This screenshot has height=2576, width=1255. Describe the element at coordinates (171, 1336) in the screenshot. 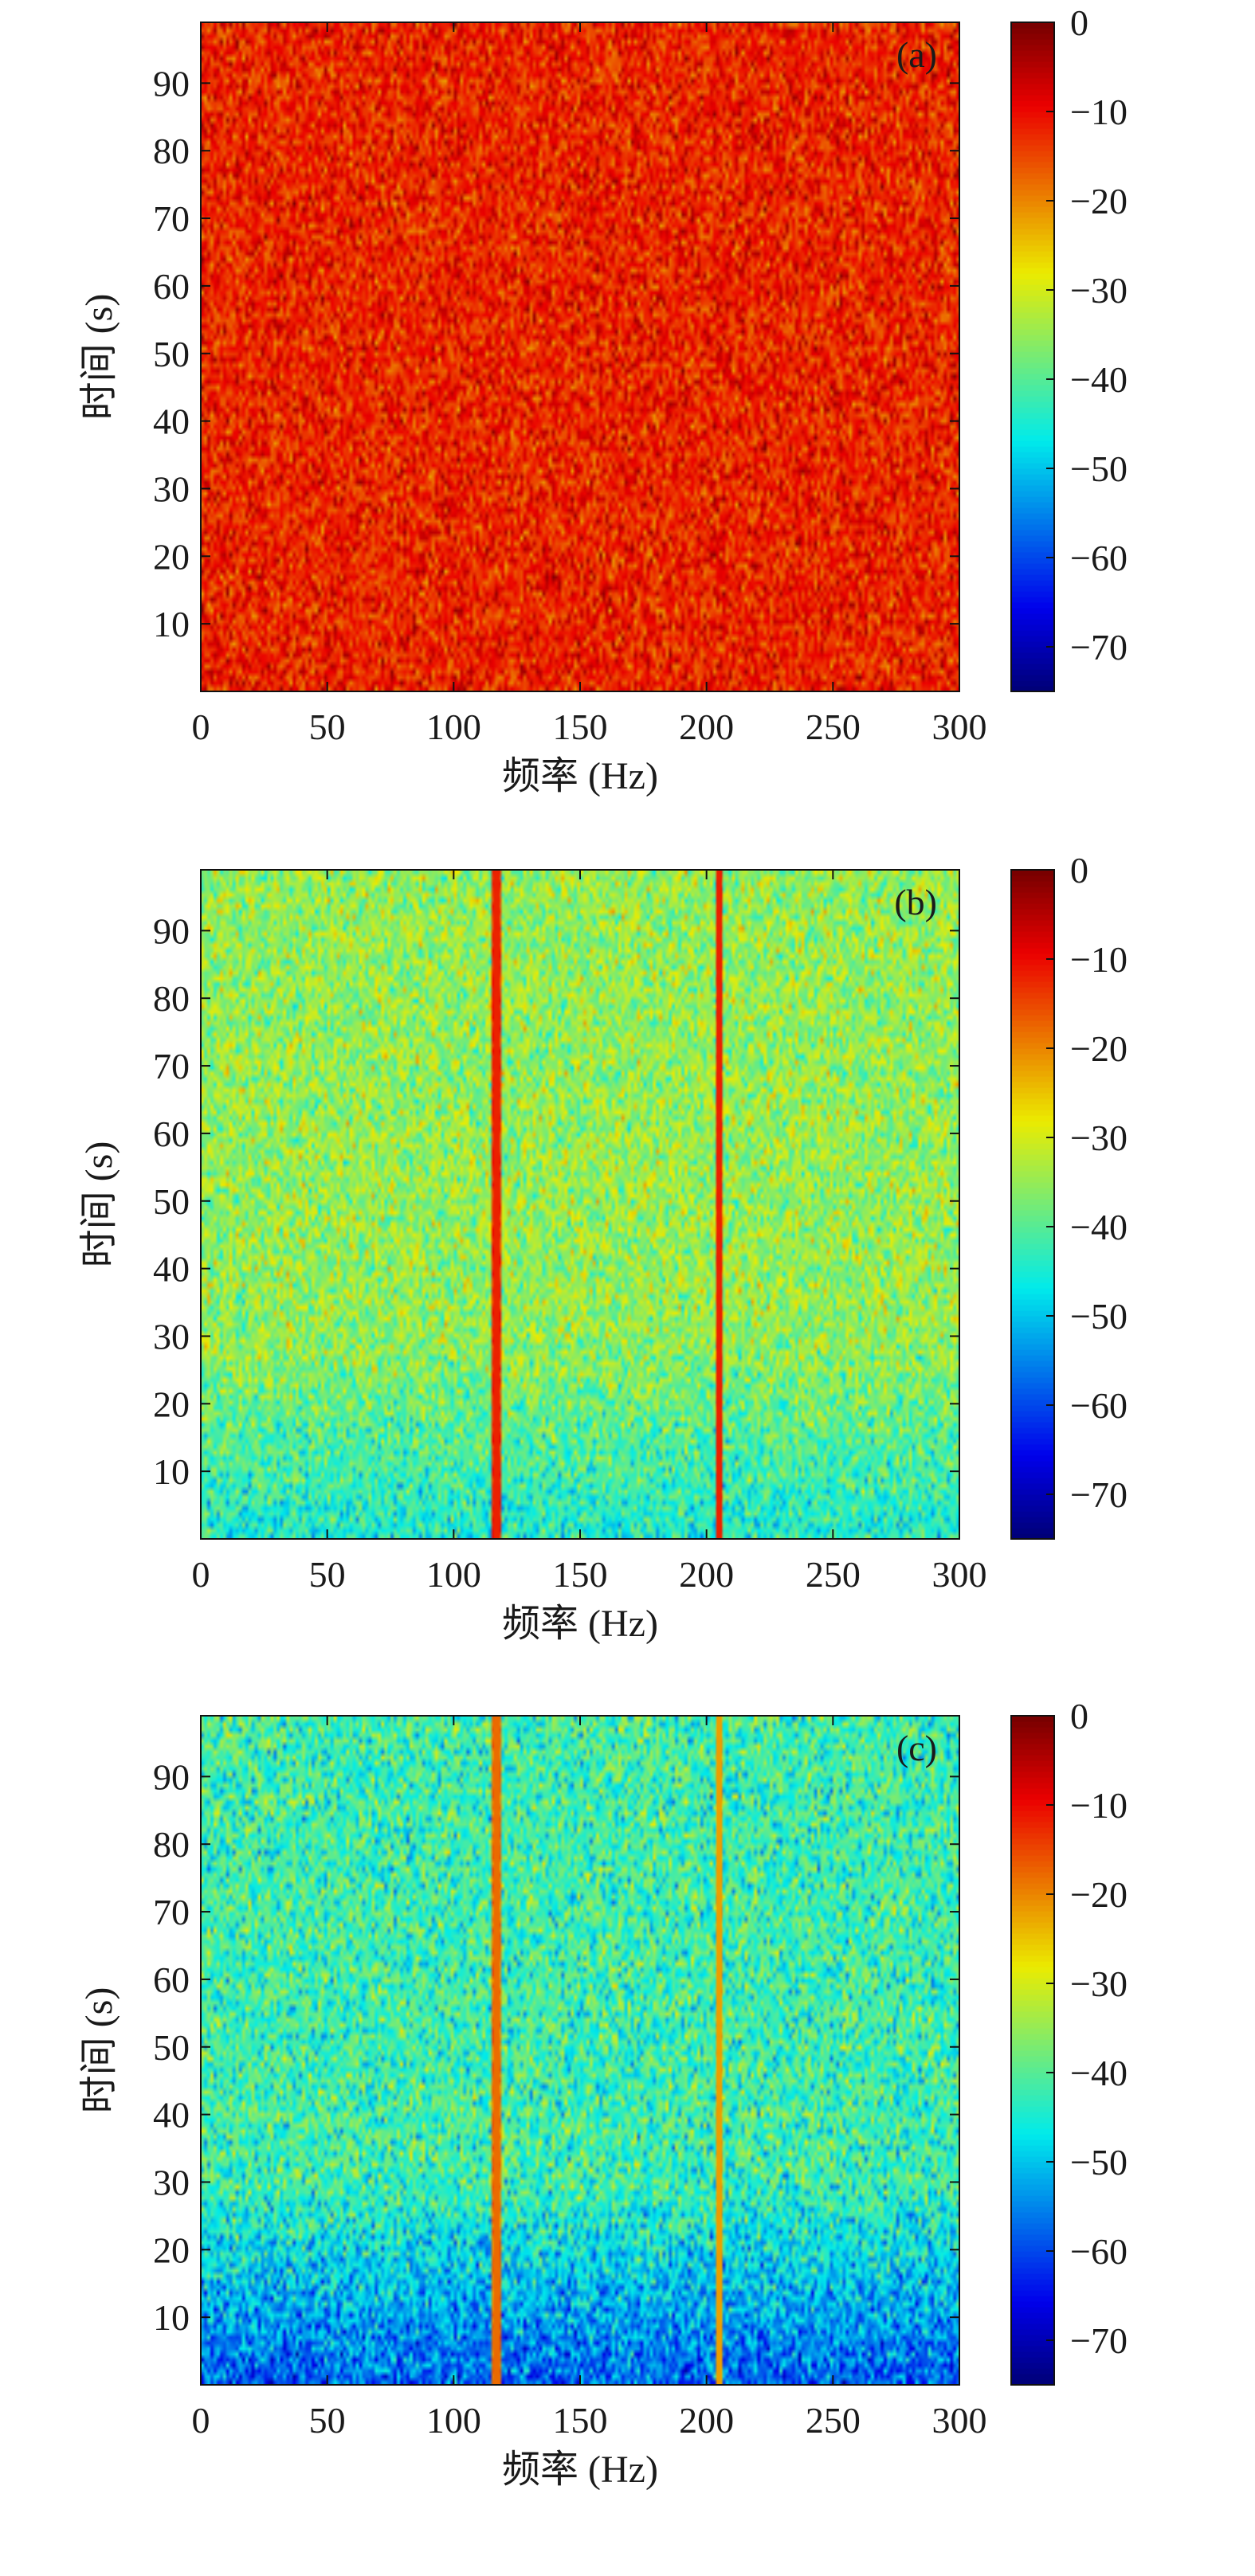

I see `y-tick-label: 30` at that location.